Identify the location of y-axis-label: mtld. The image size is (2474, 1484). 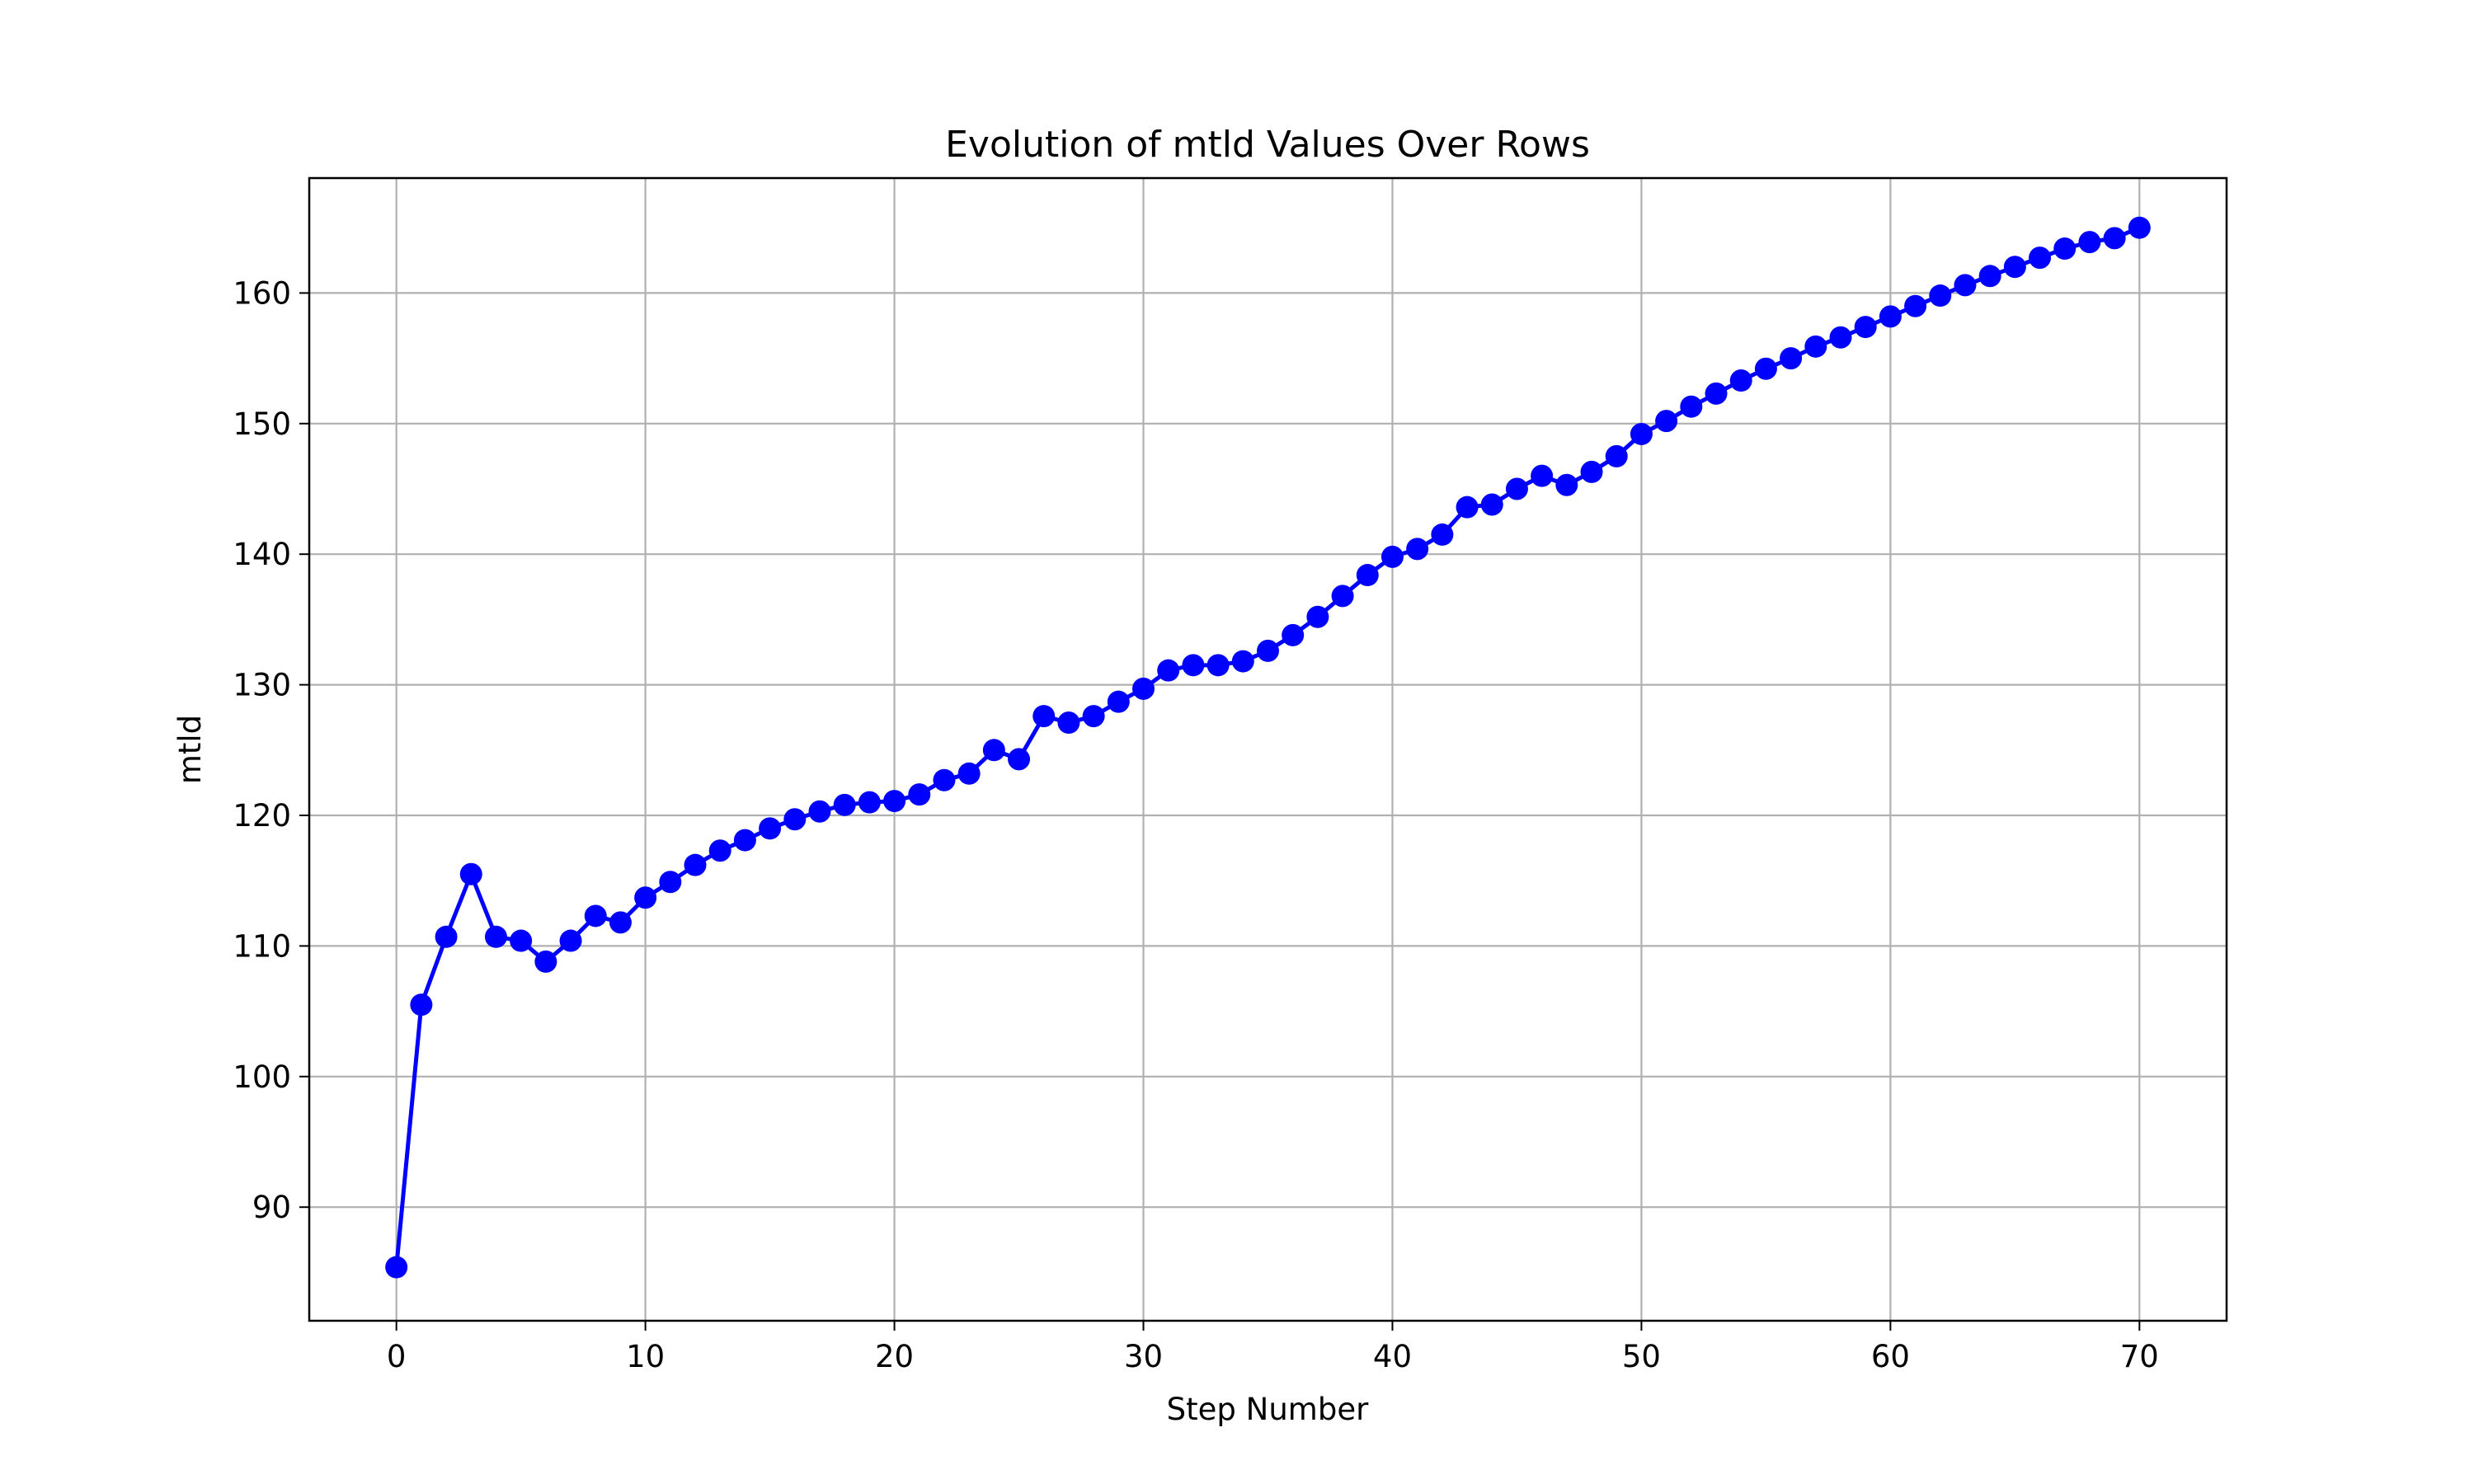
(190, 749).